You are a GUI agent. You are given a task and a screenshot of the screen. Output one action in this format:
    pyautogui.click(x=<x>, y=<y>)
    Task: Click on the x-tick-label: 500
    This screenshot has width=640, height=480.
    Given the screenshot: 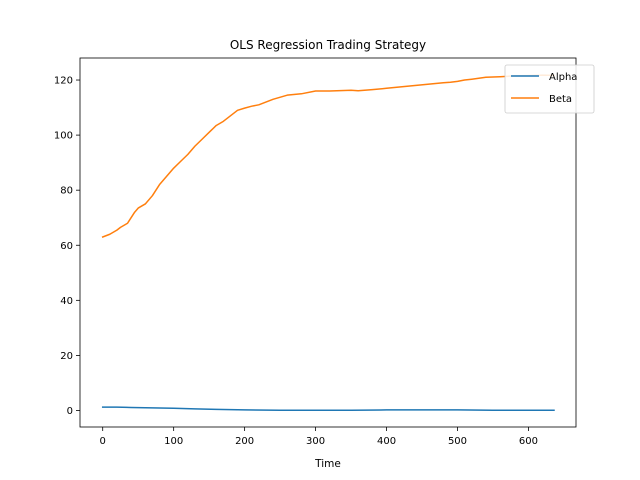 What is the action you would take?
    pyautogui.click(x=457, y=441)
    